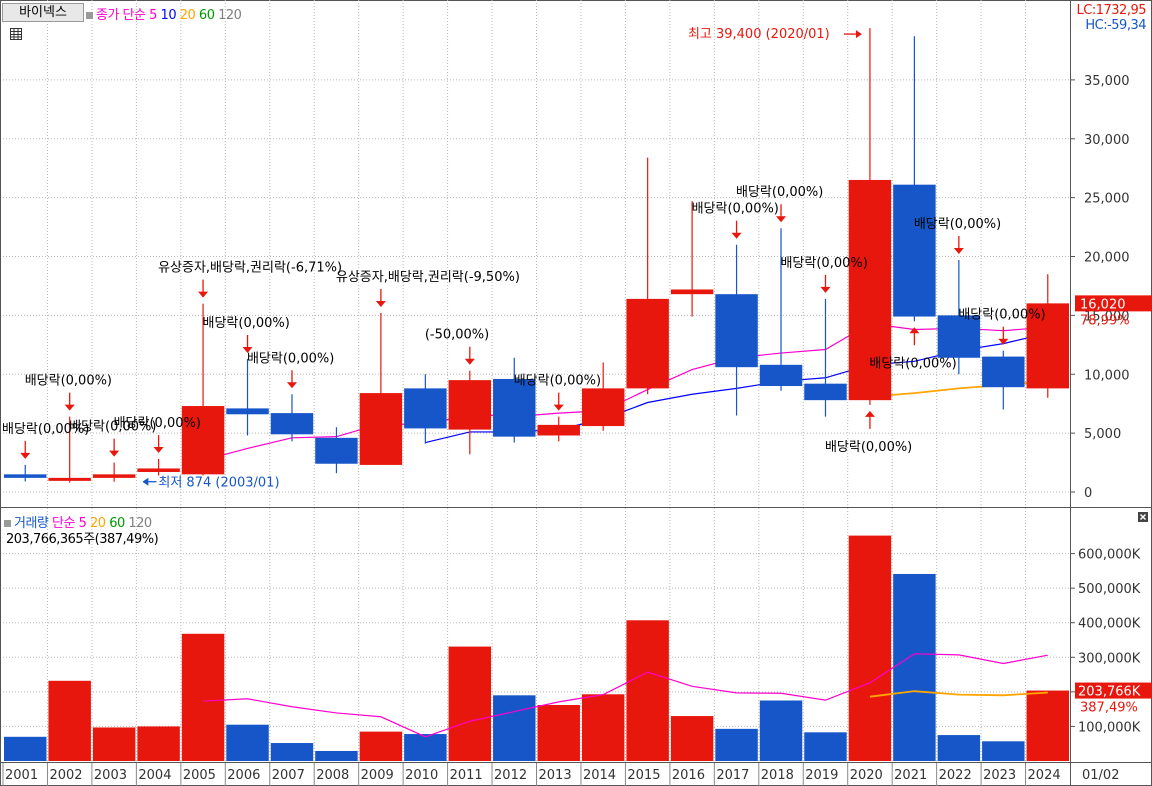 The height and width of the screenshot is (786, 1152). Describe the element at coordinates (110, 775) in the screenshot. I see `x-tick-label-2003: 2003` at that location.